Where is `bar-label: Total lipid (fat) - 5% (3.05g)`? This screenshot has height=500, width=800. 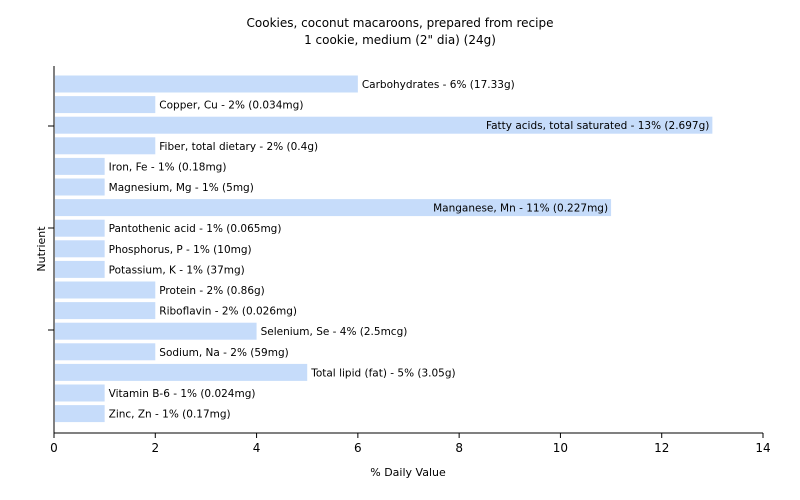
bar-label: Total lipid (fat) - 5% (3.05g) is located at coordinates (382, 373).